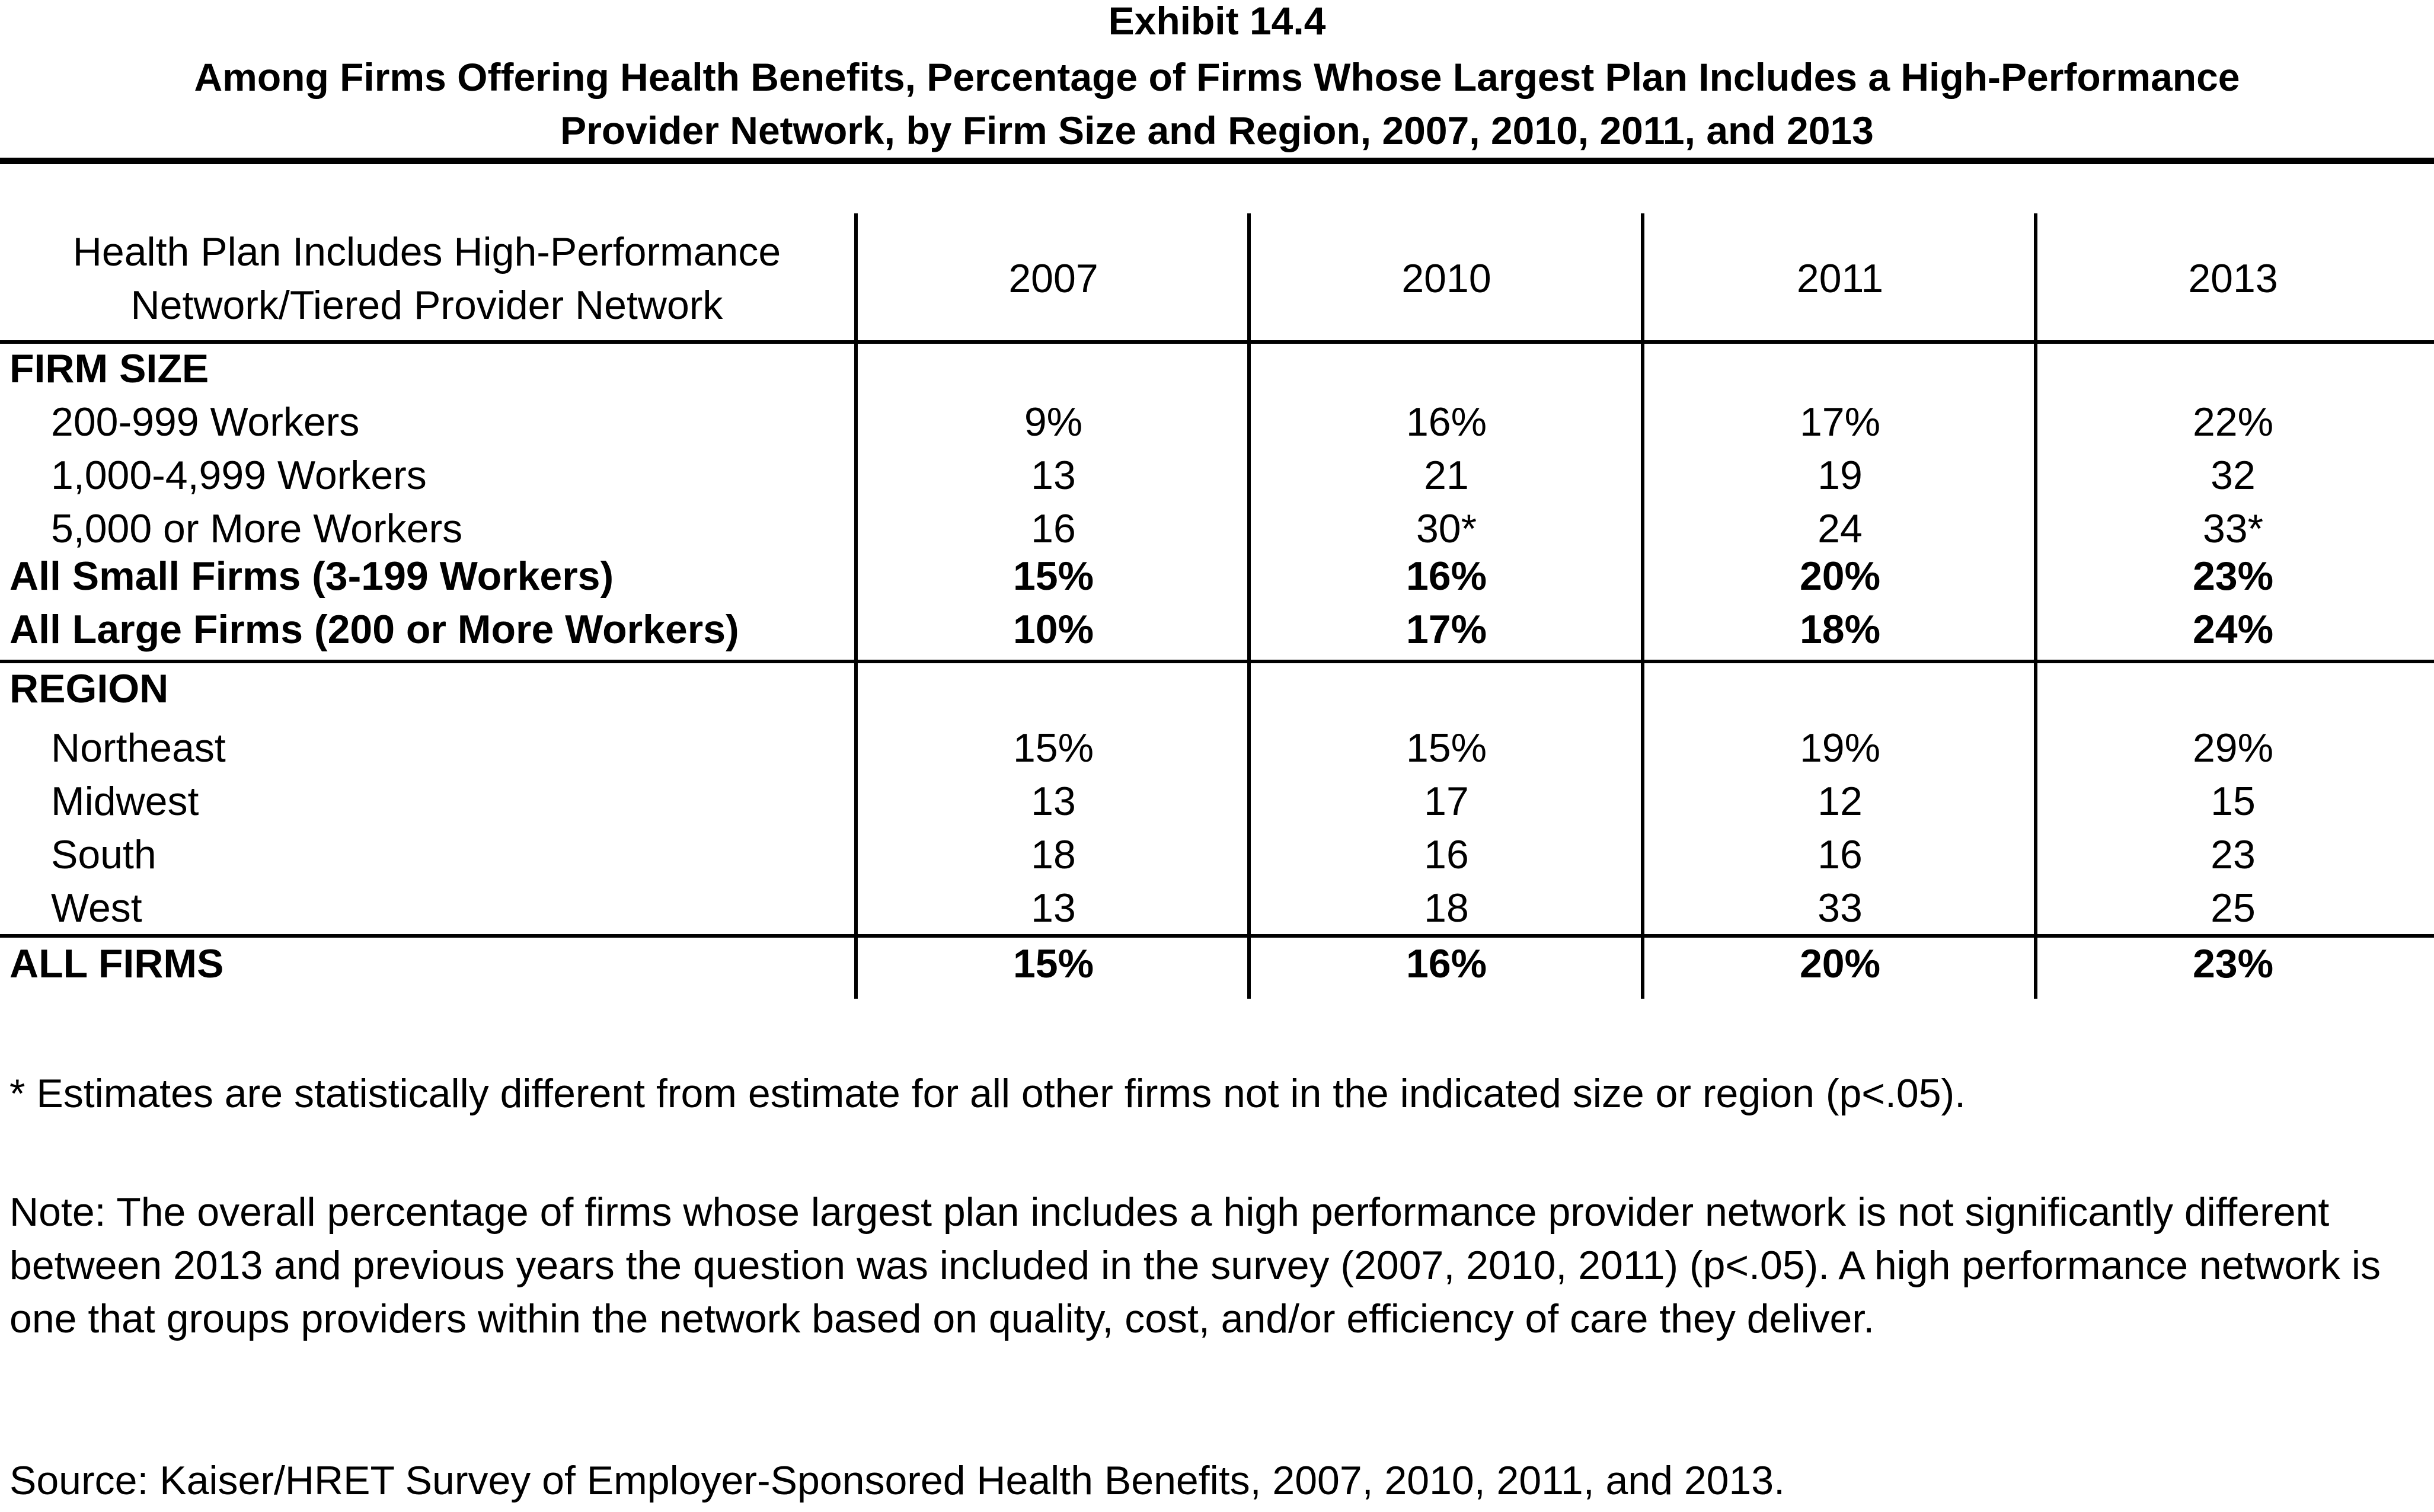  What do you see at coordinates (374, 629) in the screenshot?
I see `row-label: All Large Firms (200 or More Workers)` at bounding box center [374, 629].